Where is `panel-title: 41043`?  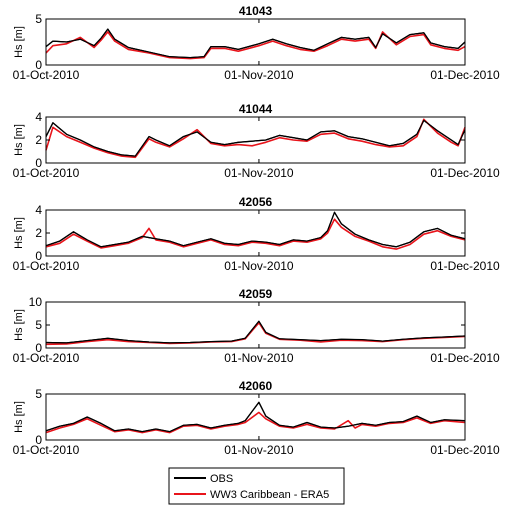
panel-title: 41043 is located at coordinates (256, 11).